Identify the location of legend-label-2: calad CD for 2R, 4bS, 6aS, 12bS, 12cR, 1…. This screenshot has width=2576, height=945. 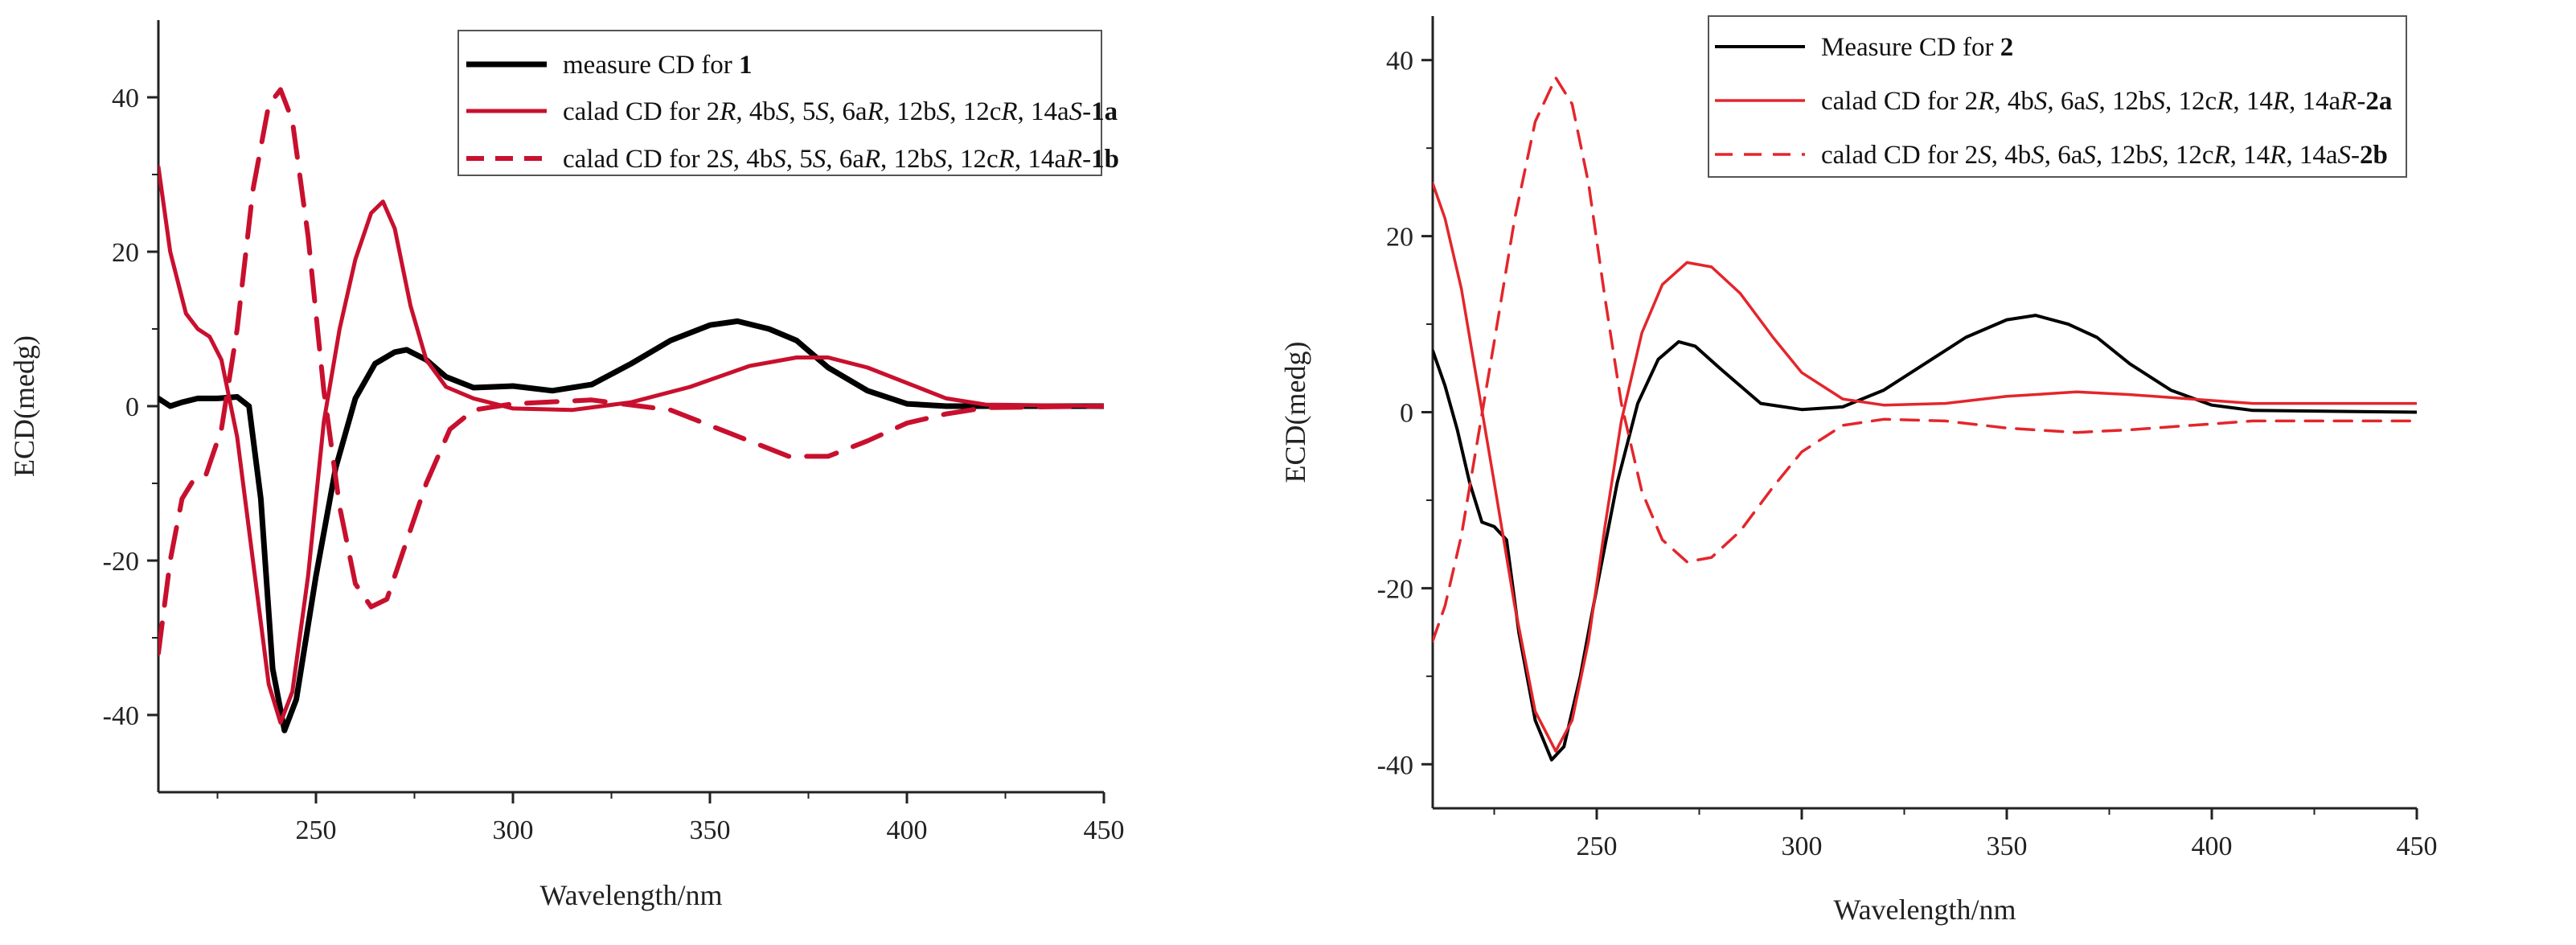
(2106, 102).